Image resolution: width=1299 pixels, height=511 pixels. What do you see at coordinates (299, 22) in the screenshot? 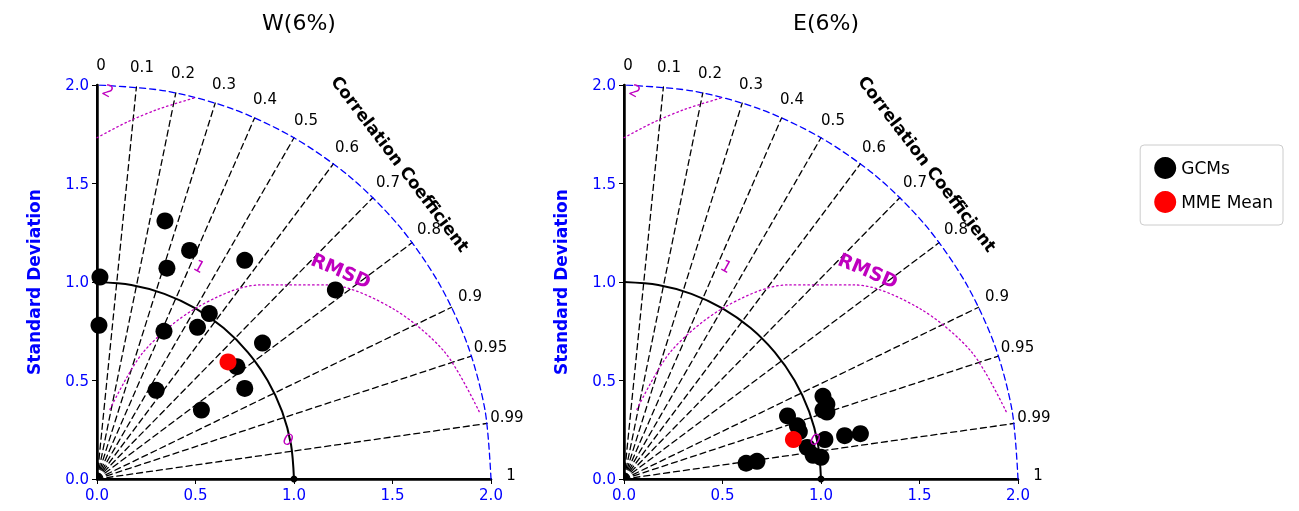
I see `chart-title: W(6%)` at bounding box center [299, 22].